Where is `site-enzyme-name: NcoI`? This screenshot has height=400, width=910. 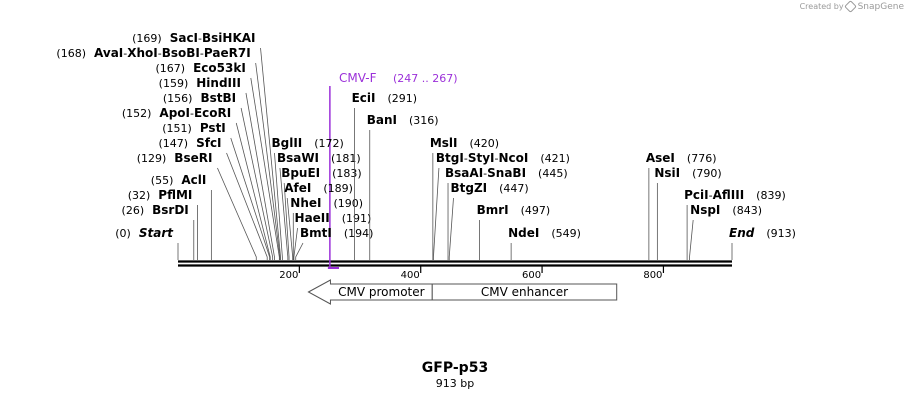
site-enzyme-name: NcoI is located at coordinates (513, 158).